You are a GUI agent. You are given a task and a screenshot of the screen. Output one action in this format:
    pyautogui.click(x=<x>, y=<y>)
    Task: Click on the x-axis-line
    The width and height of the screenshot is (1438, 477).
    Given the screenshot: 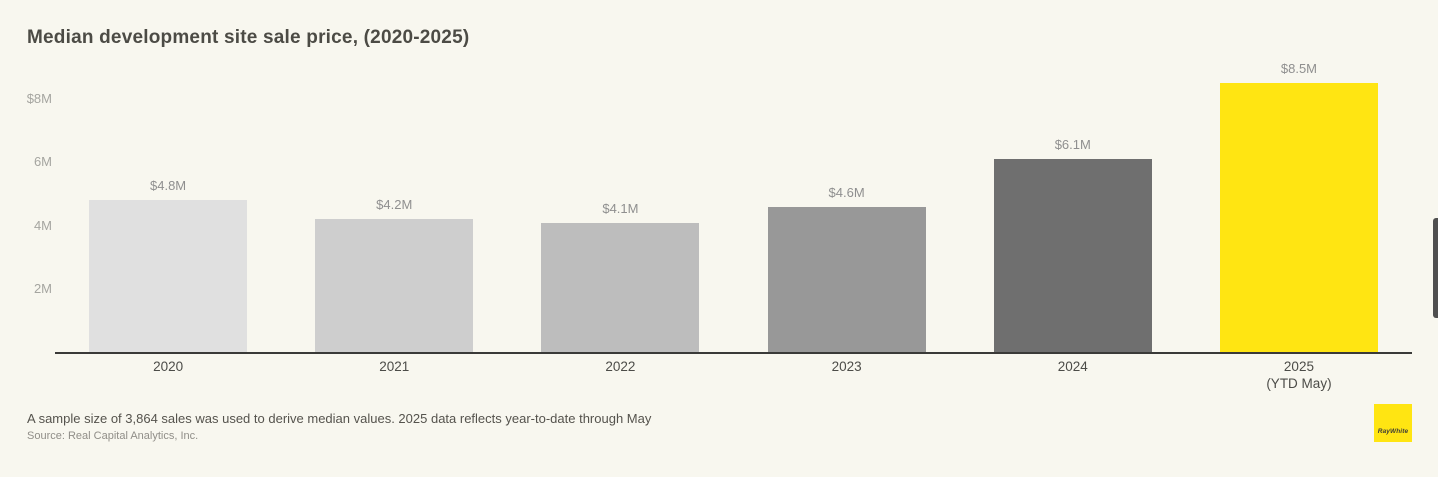 What is the action you would take?
    pyautogui.click(x=733, y=353)
    